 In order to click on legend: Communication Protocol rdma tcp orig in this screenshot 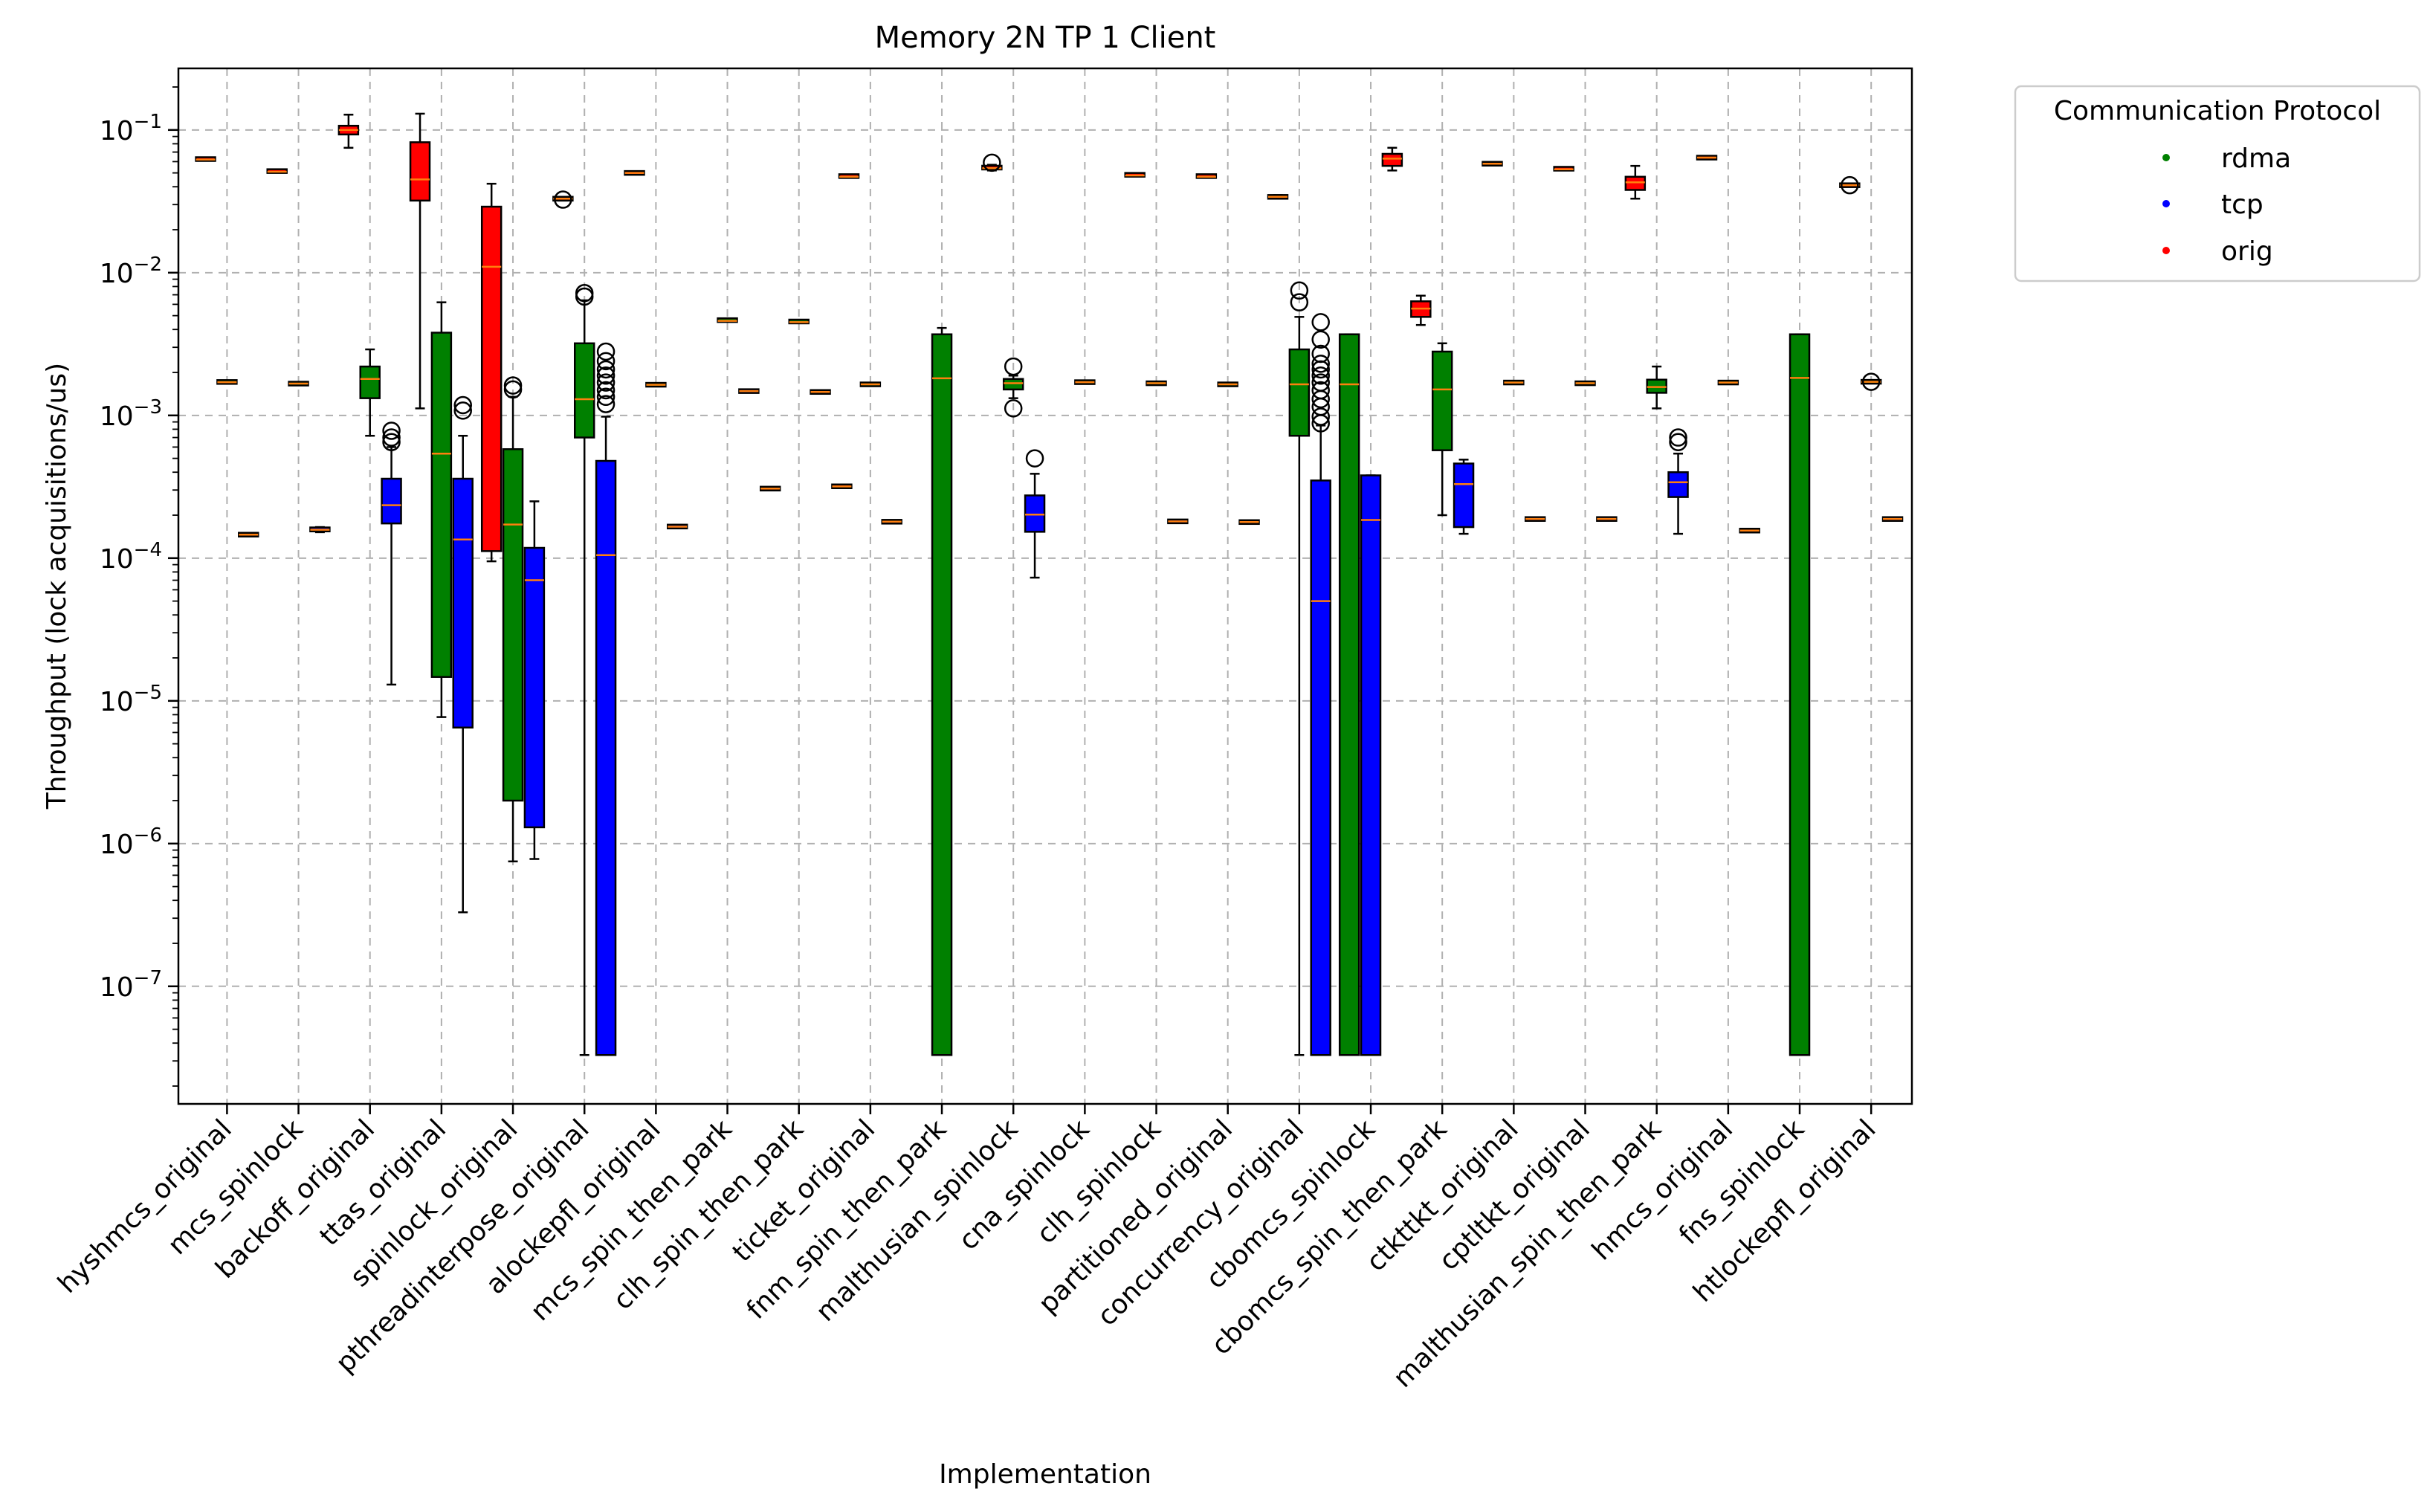, I will do `click(2217, 184)`.